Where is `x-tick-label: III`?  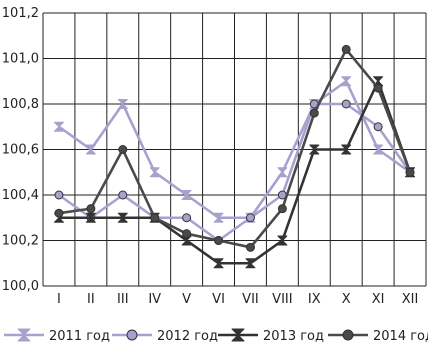 x-tick-label: III is located at coordinates (123, 299).